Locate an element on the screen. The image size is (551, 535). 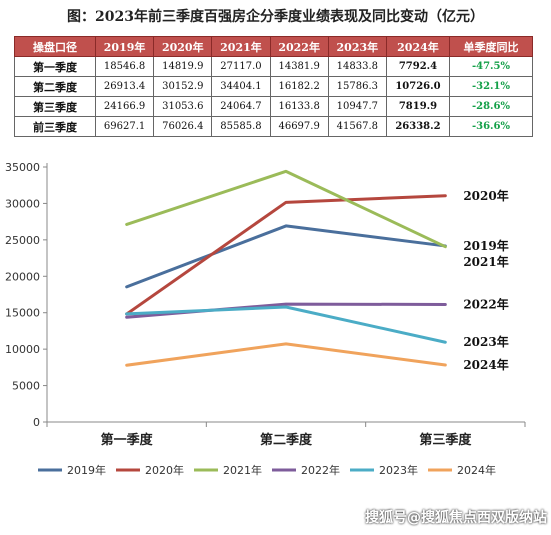
table-cell: 76026.4 is located at coordinates (183, 126).